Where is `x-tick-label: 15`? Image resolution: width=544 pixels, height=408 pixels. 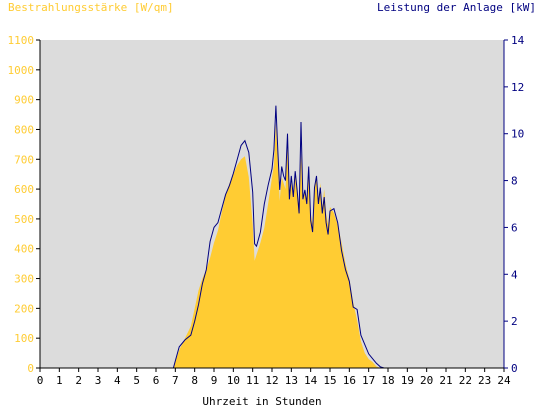 x-tick-label: 15 is located at coordinates (329, 380).